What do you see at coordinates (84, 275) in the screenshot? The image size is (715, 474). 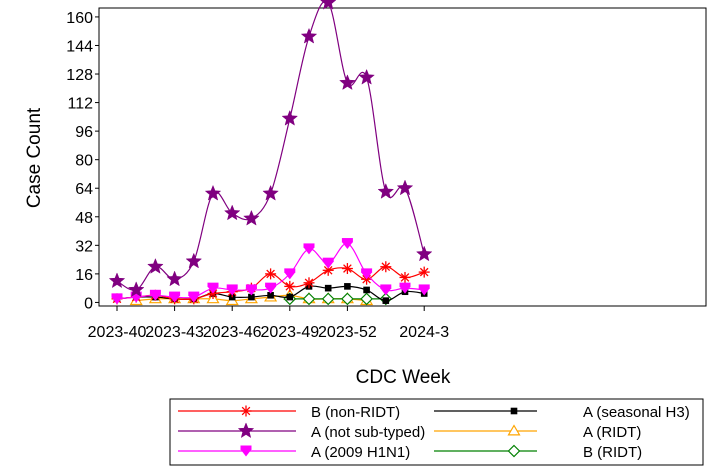 I see `y-tick-label: 16` at bounding box center [84, 275].